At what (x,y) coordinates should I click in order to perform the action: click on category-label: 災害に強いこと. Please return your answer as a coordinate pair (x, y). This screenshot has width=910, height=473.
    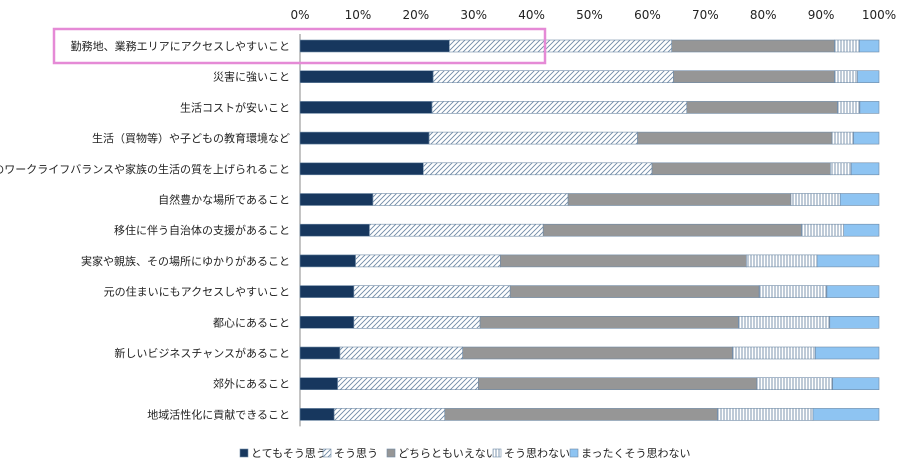
    Looking at the image, I should click on (251, 77).